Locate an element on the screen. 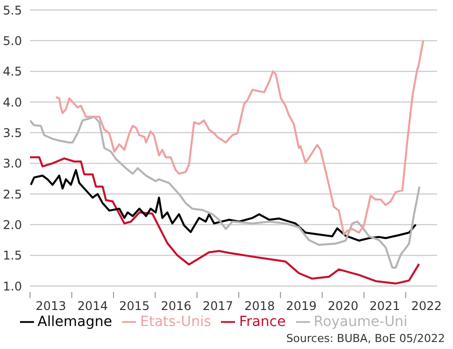 The image size is (453, 349). y-tick-label: 5.0 is located at coordinates (12, 41).